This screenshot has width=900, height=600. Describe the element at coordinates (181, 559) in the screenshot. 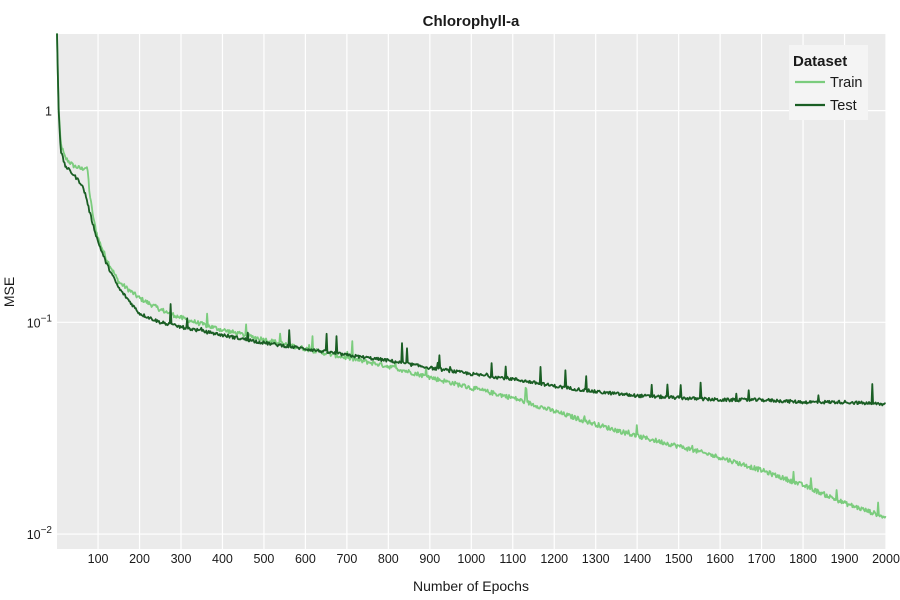

I see `x-tick-label: 300` at that location.